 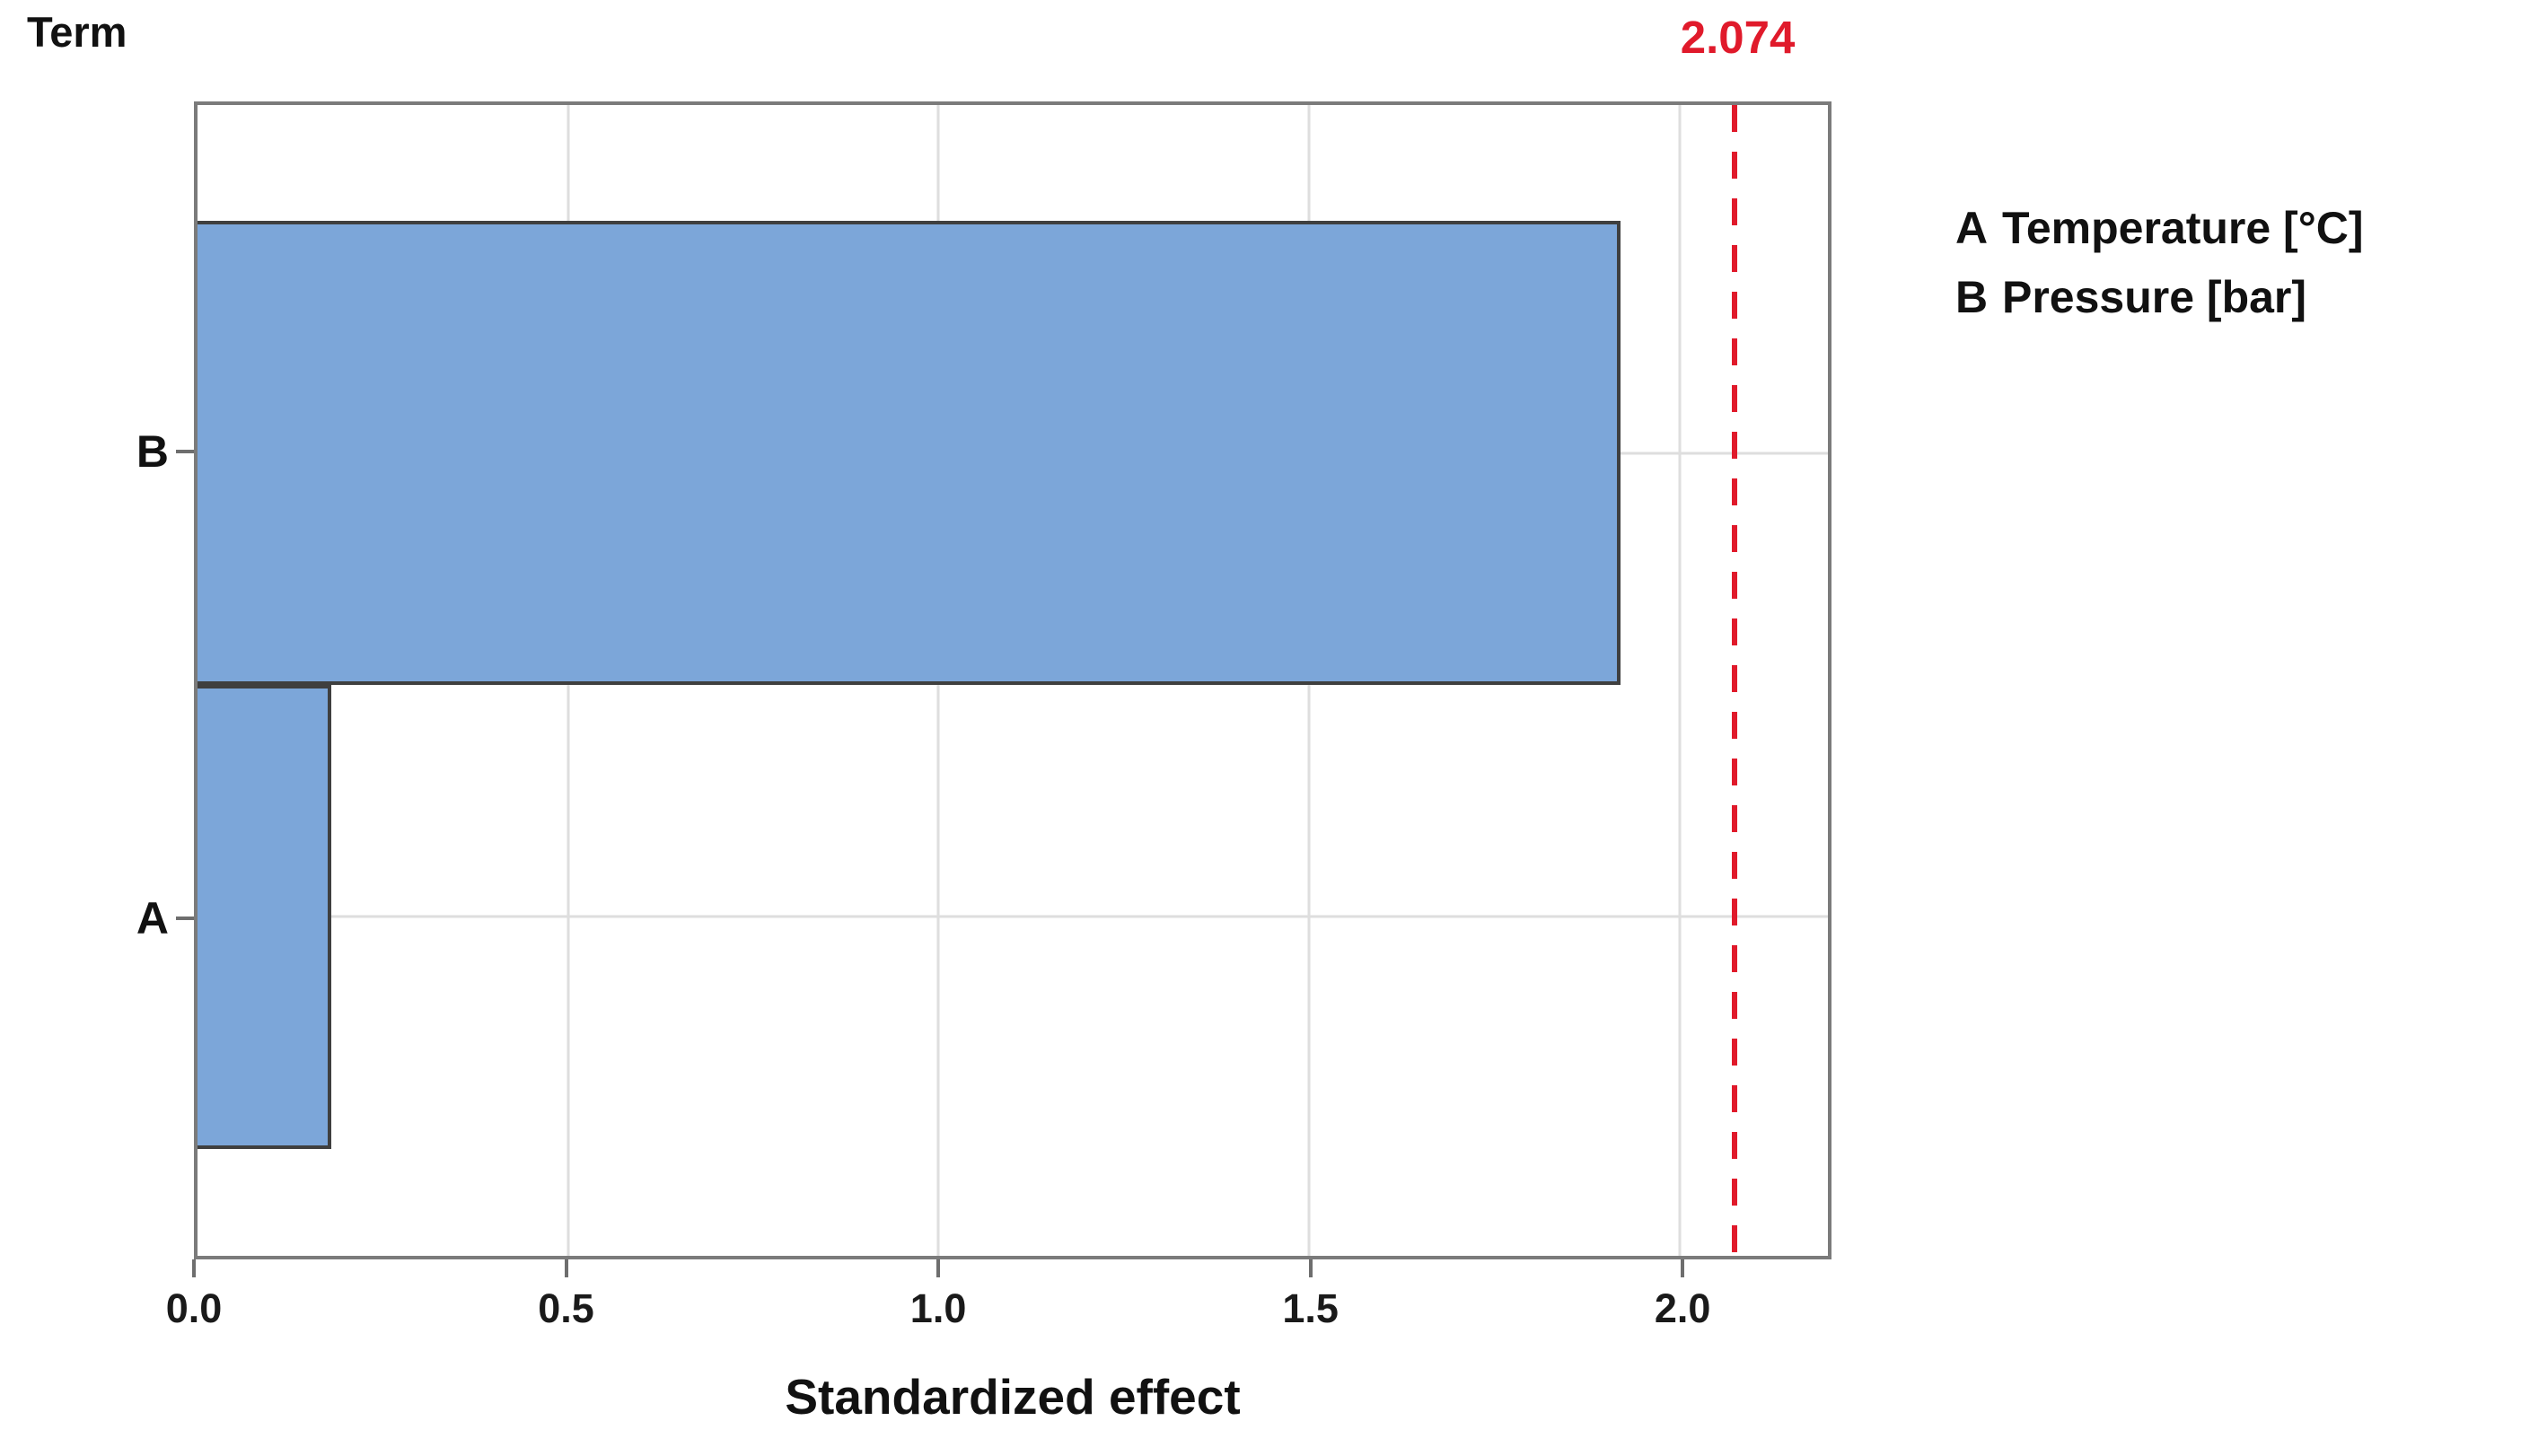 I want to click on horizontal-gridline, so click(x=1013, y=916).